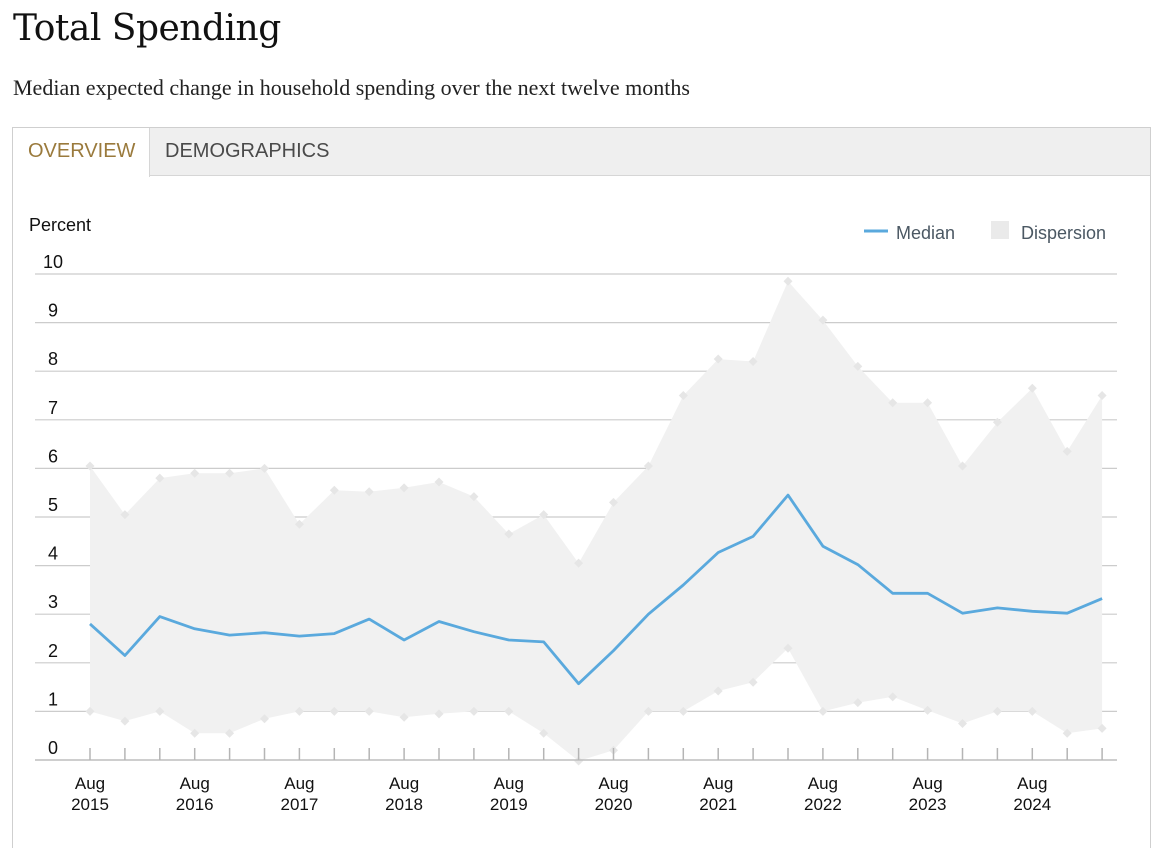  I want to click on y-axis-label: Percent, so click(60, 225).